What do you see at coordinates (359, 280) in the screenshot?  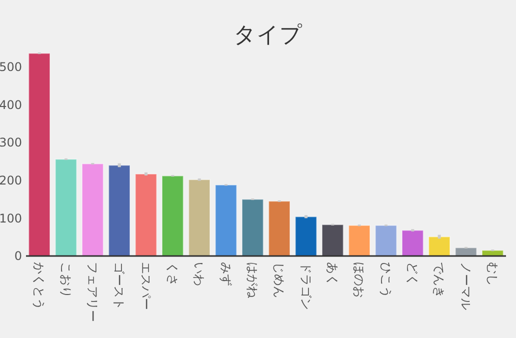 I see `x-tick-label: ほのお` at bounding box center [359, 280].